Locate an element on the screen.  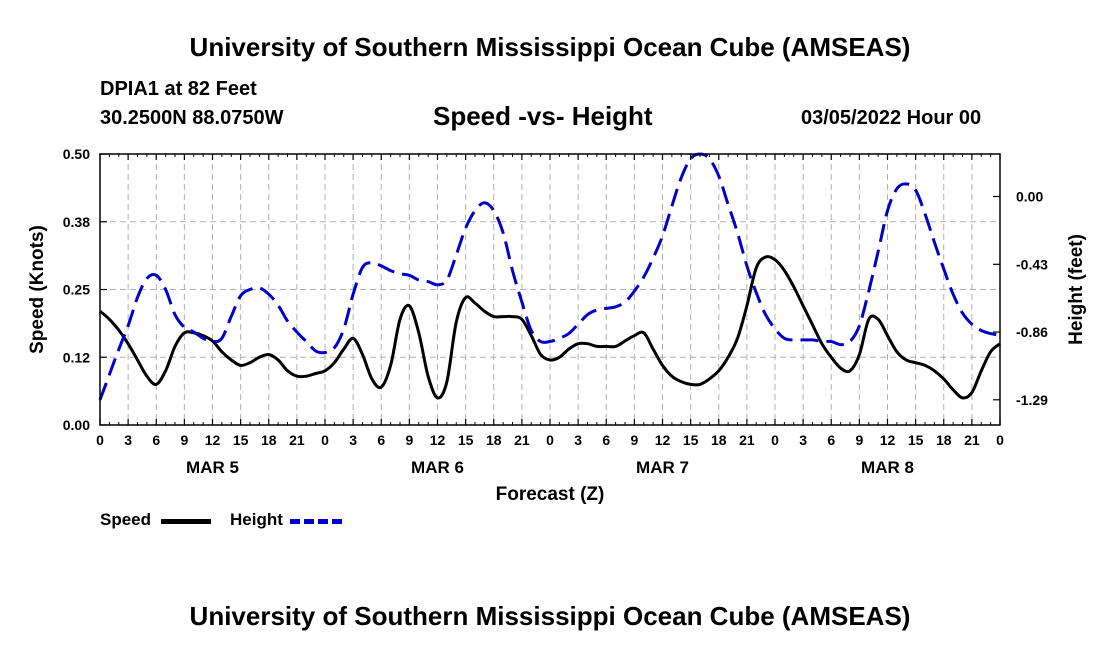
day-label: MAR 6 is located at coordinates (437, 467).